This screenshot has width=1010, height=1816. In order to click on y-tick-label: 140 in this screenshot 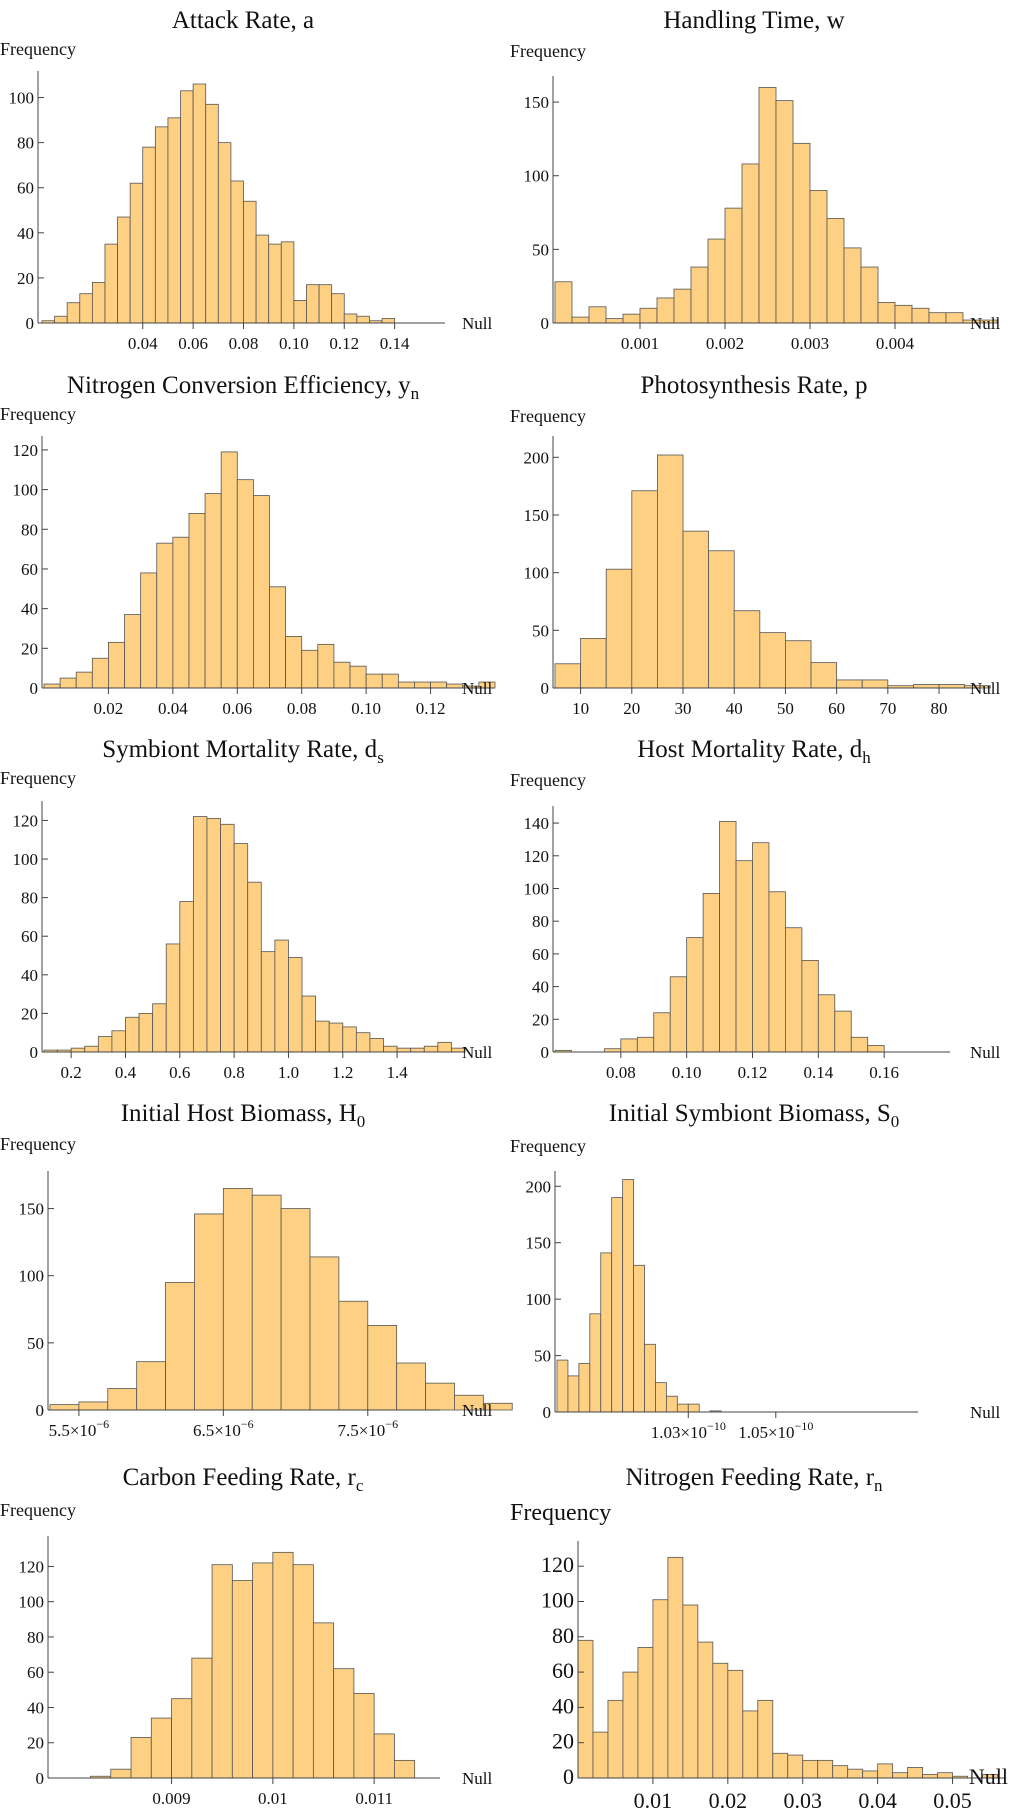, I will do `click(537, 823)`.